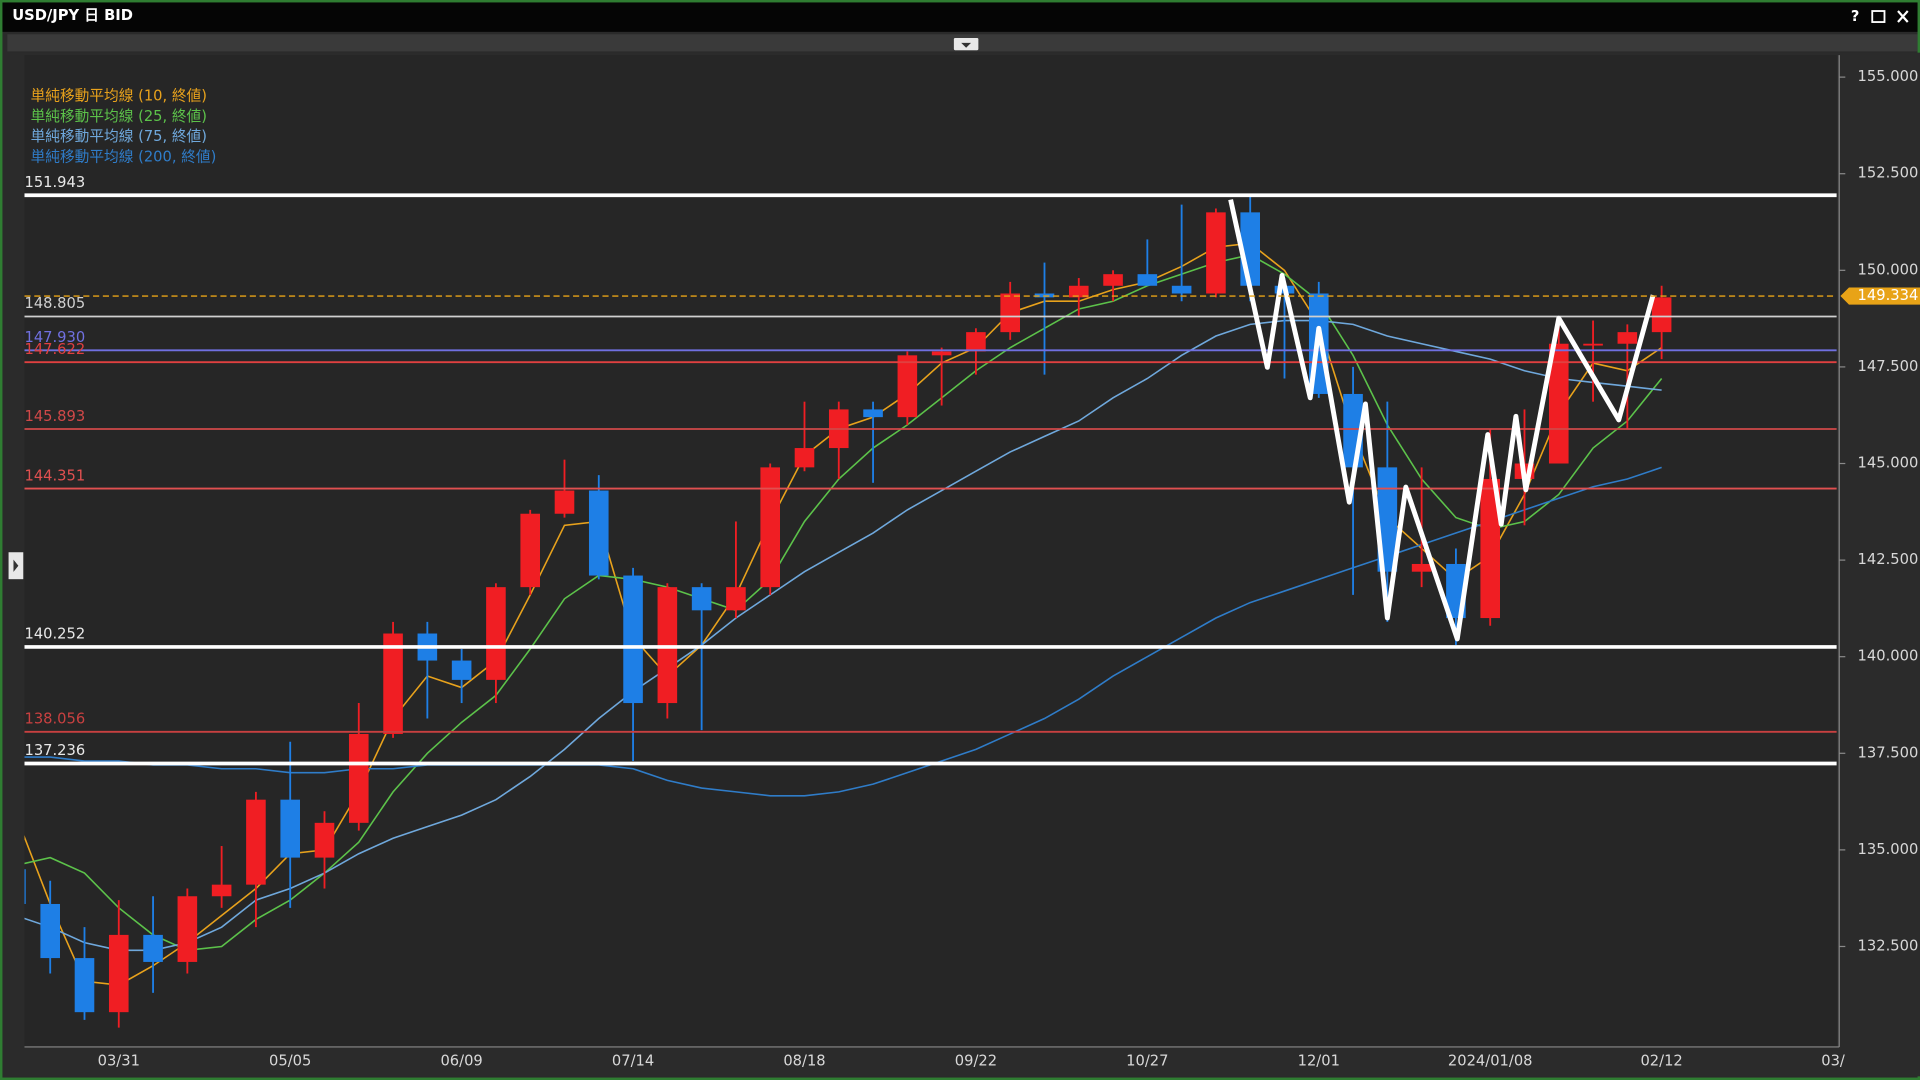 This screenshot has height=1080, width=1920. I want to click on level-label: 140.252, so click(54, 634).